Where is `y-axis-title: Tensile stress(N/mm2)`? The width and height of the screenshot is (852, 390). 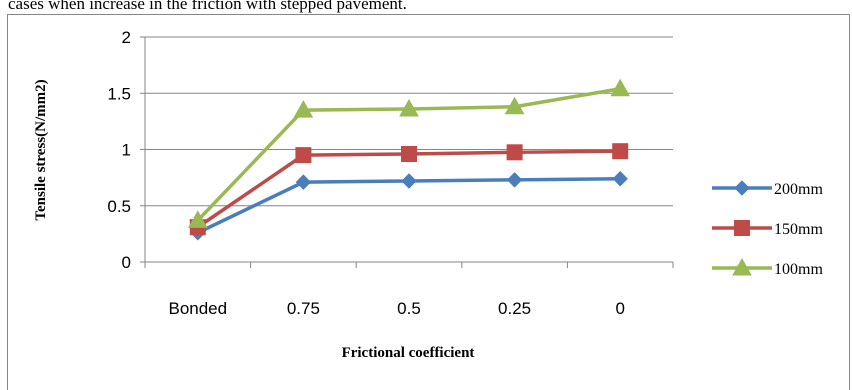
y-axis-title: Tensile stress(N/mm2) is located at coordinates (41, 149).